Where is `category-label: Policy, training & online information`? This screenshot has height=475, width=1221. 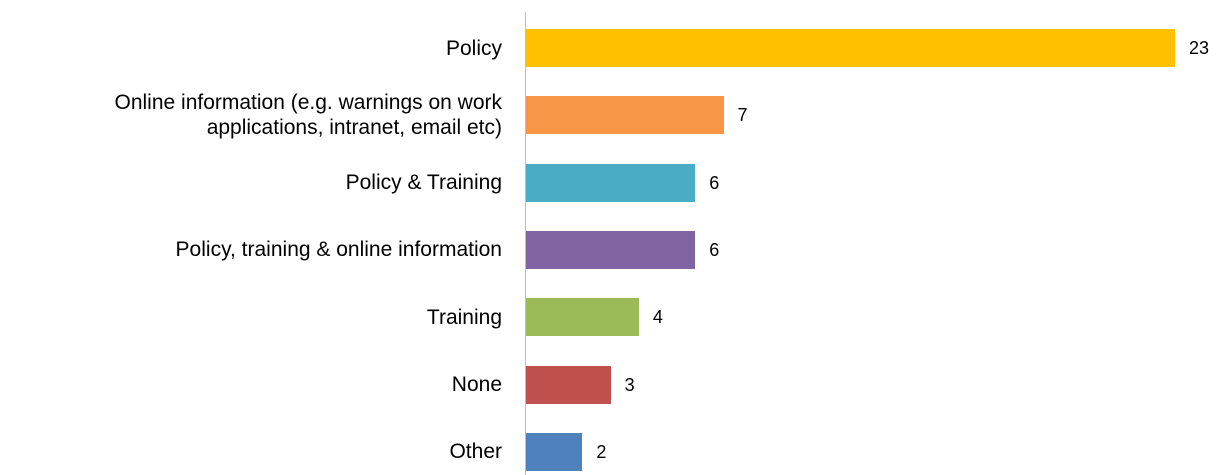
category-label: Policy, training & online information is located at coordinates (338, 250).